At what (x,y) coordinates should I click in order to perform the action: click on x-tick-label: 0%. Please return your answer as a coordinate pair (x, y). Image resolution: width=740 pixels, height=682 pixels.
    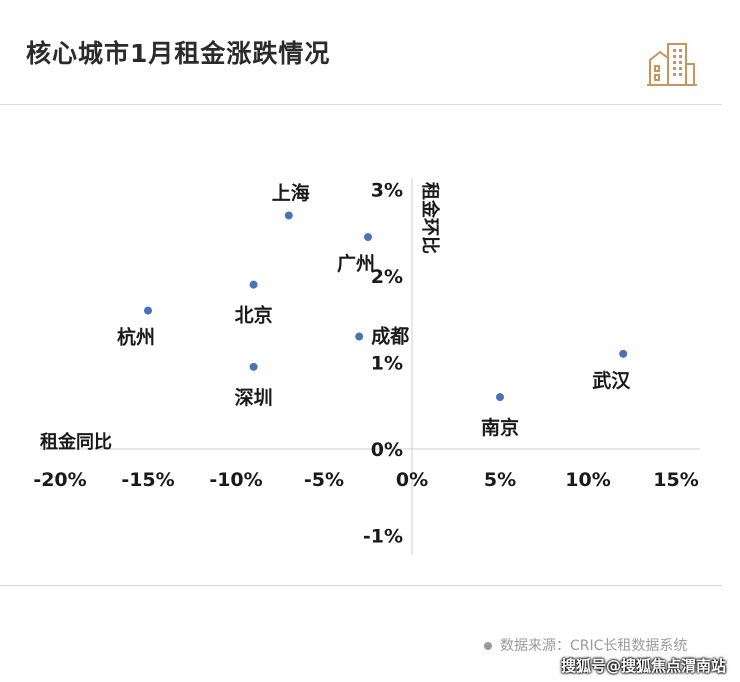
    Looking at the image, I should click on (412, 480).